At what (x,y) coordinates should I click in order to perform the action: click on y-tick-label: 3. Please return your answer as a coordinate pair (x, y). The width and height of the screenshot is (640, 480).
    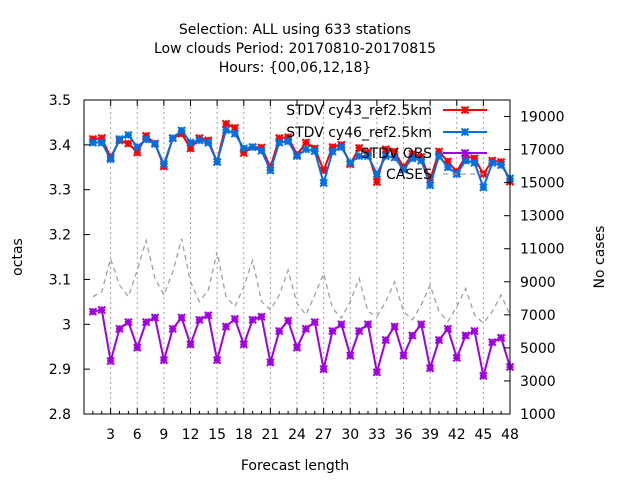
    Looking at the image, I should click on (66, 325).